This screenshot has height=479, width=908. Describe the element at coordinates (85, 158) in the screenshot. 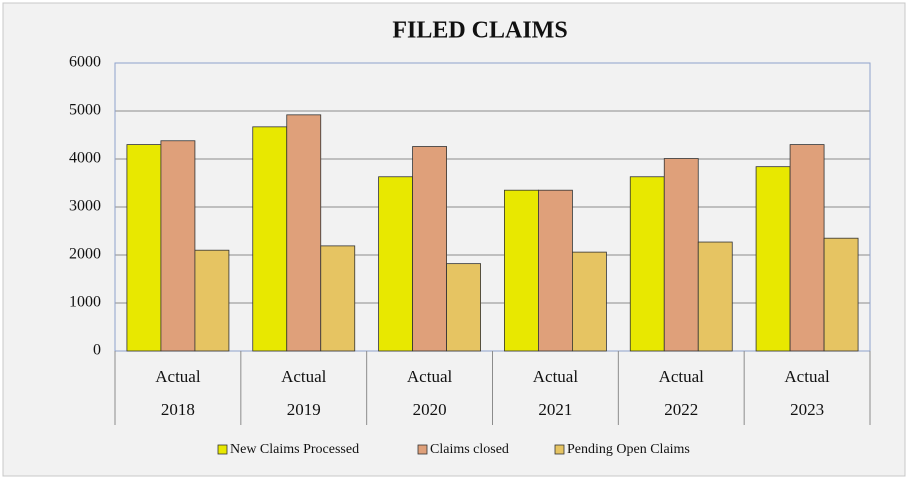

I see `y-tick-label: 4000` at that location.